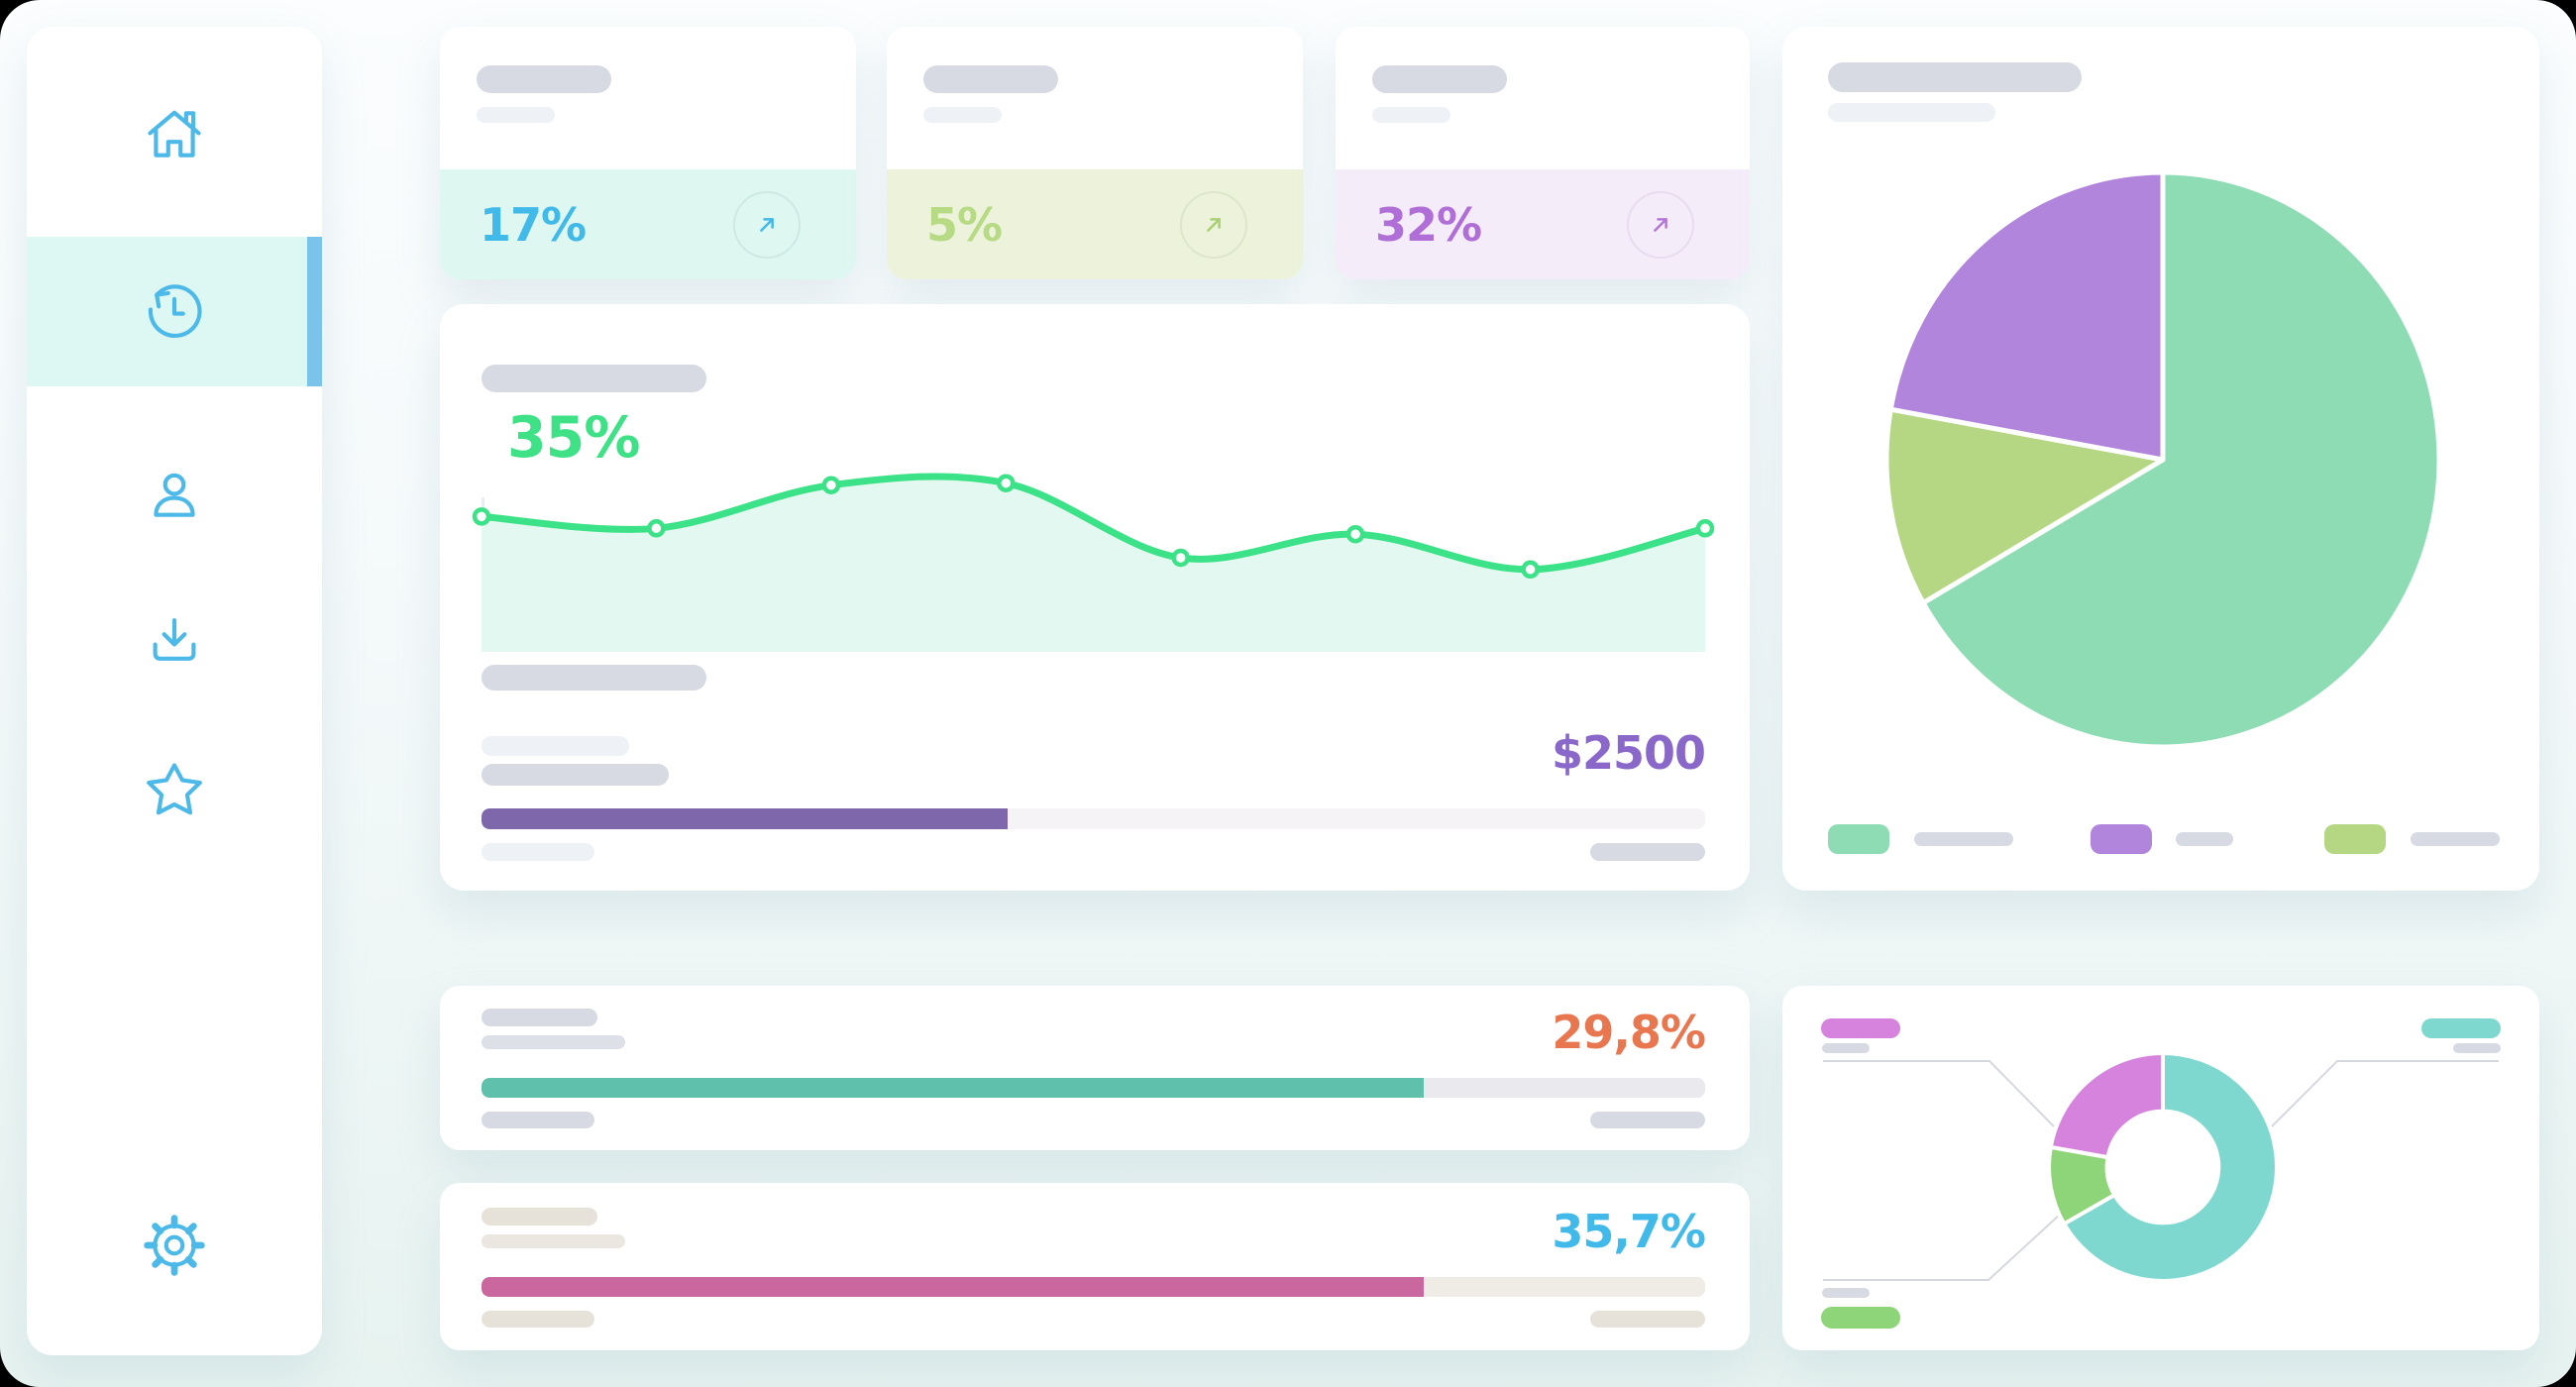 Image resolution: width=2576 pixels, height=1387 pixels. I want to click on sidebar-item-history, so click(175, 312).